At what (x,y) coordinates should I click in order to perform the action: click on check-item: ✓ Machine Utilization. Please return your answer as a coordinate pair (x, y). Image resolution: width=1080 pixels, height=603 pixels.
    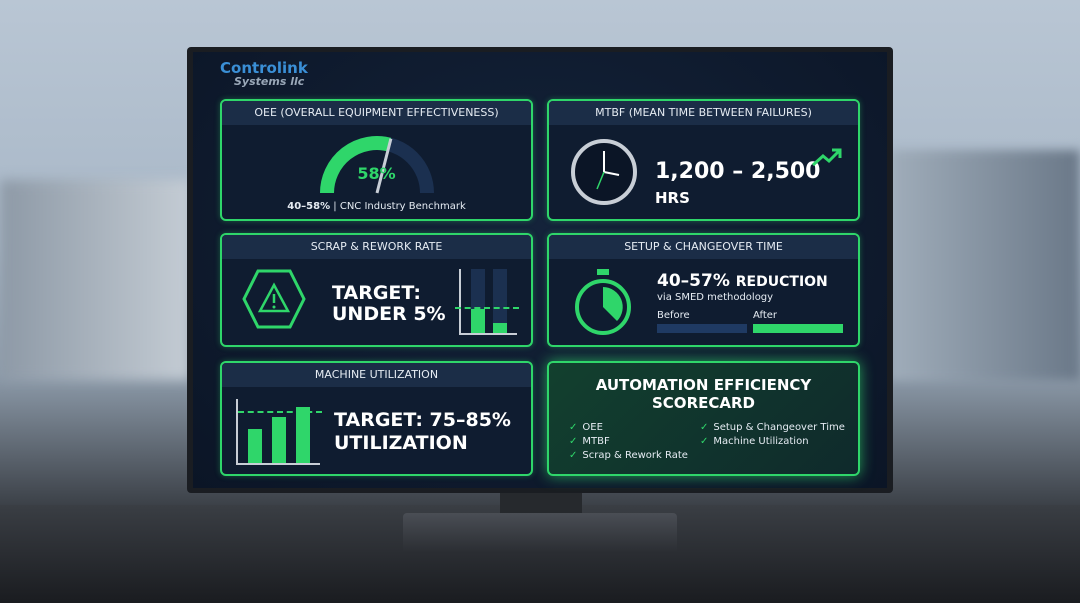
    Looking at the image, I should click on (754, 441).